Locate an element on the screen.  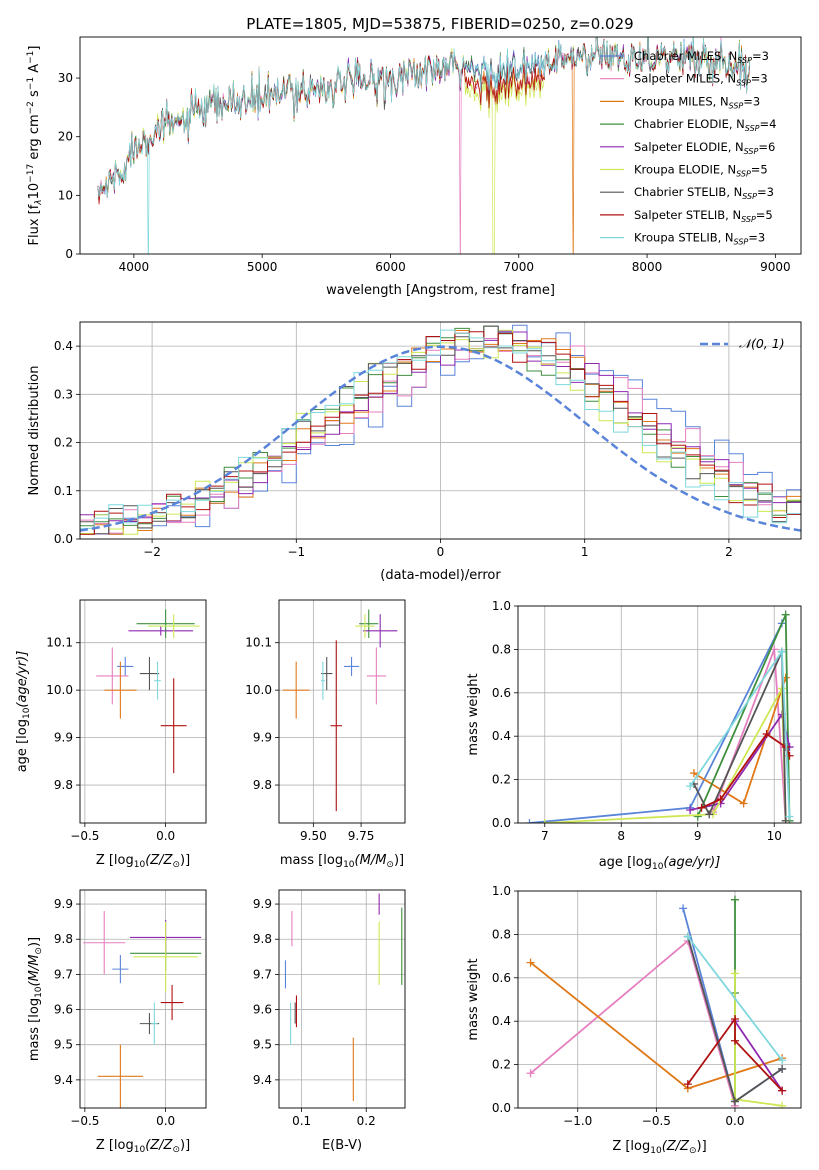
z_age-points is located at coordinates (148, 691).